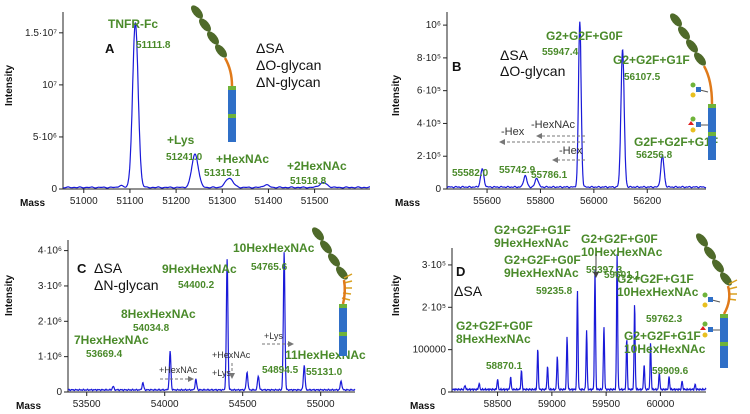 Image resolution: width=750 pixels, height=414 pixels. What do you see at coordinates (50, 251) in the screenshot?
I see `y-tick-label: 4·10⁶` at bounding box center [50, 251].